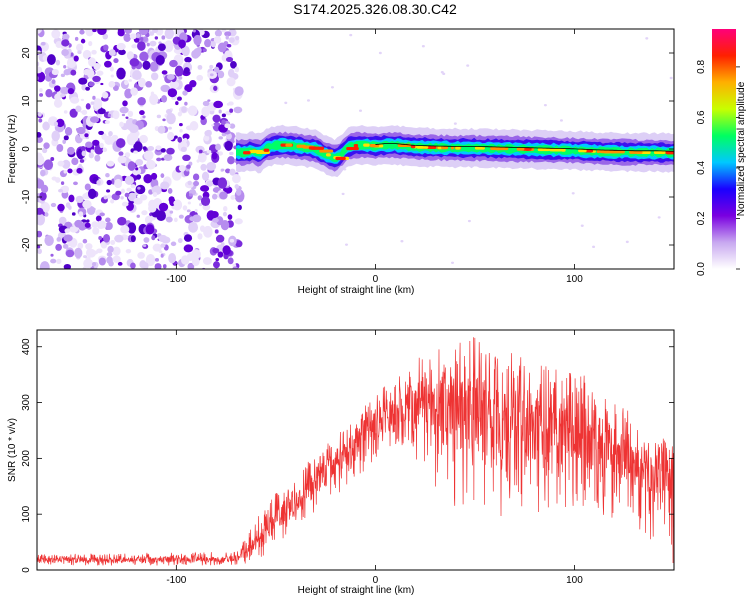 The width and height of the screenshot is (750, 600). I want to click on signal-center-line, so click(524, 147).